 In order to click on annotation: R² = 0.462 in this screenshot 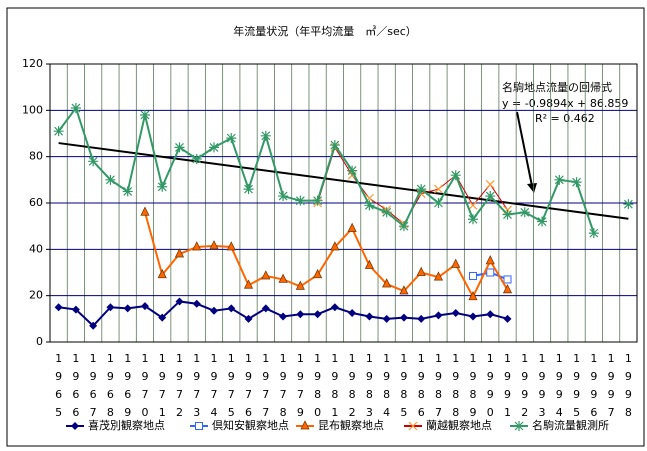, I will do `click(565, 118)`.